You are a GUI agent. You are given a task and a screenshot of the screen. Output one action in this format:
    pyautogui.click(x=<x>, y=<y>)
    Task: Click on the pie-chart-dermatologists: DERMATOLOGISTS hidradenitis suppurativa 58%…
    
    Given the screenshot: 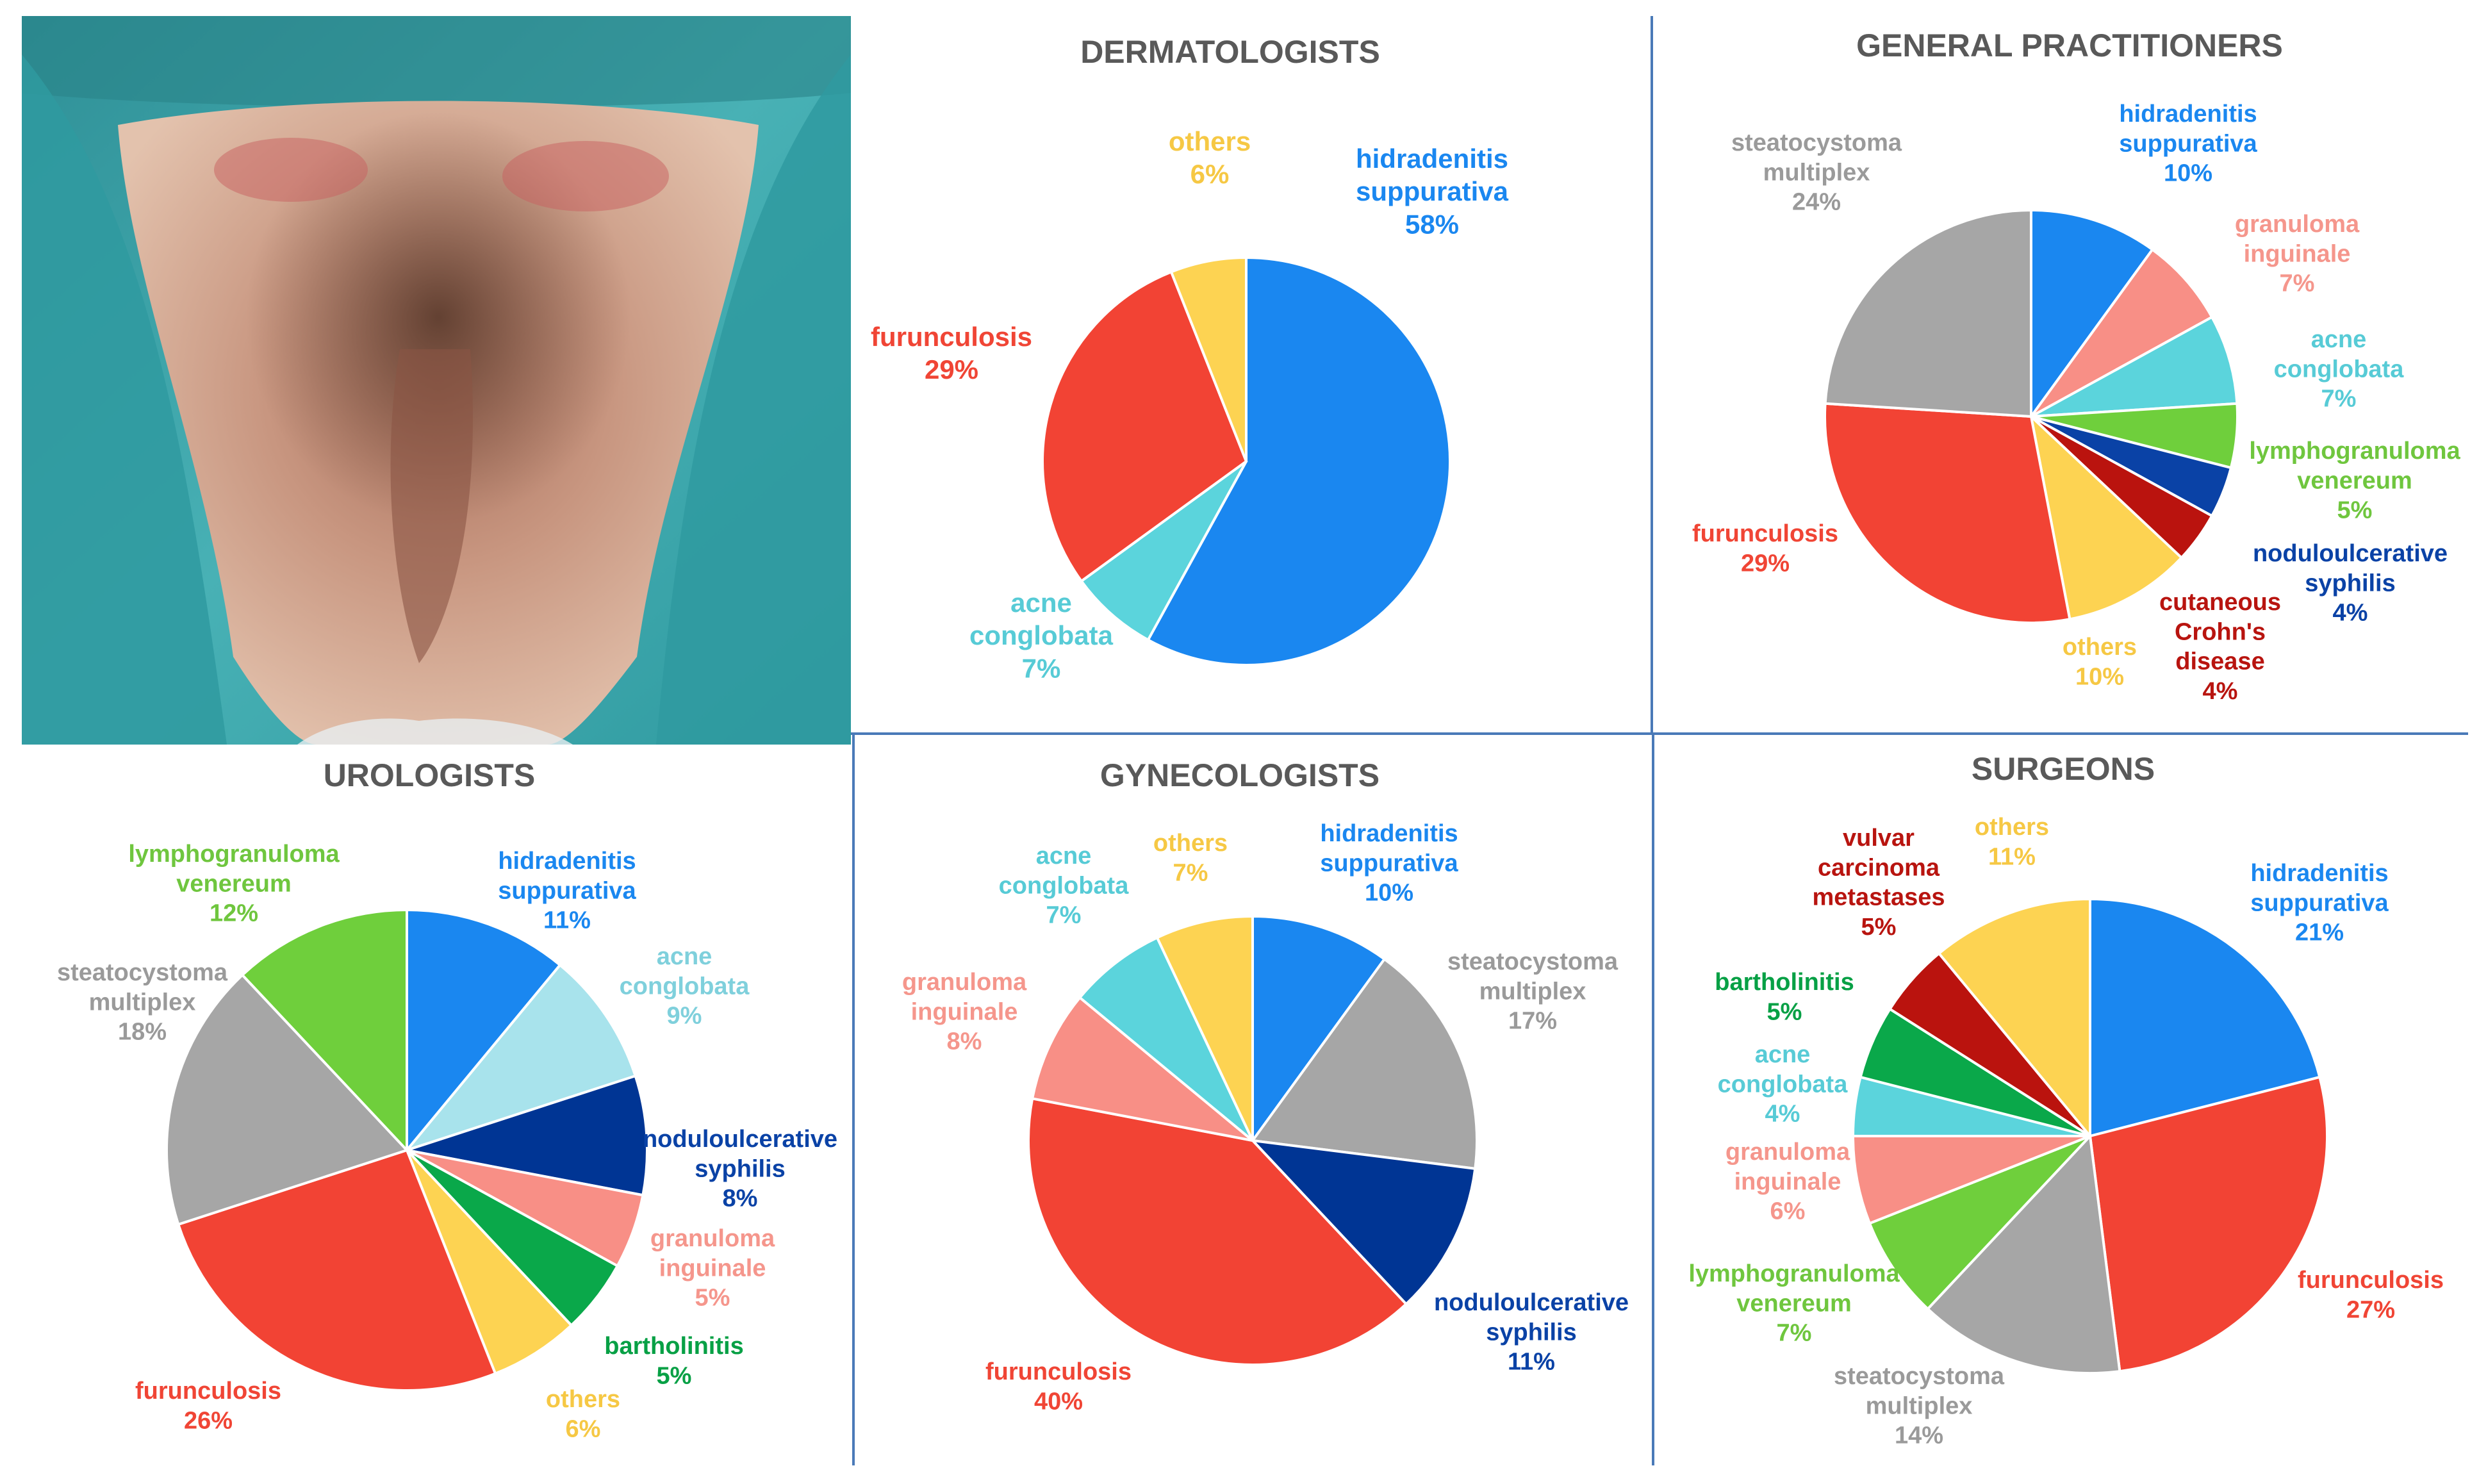 What is the action you would take?
    pyautogui.click(x=1190, y=358)
    